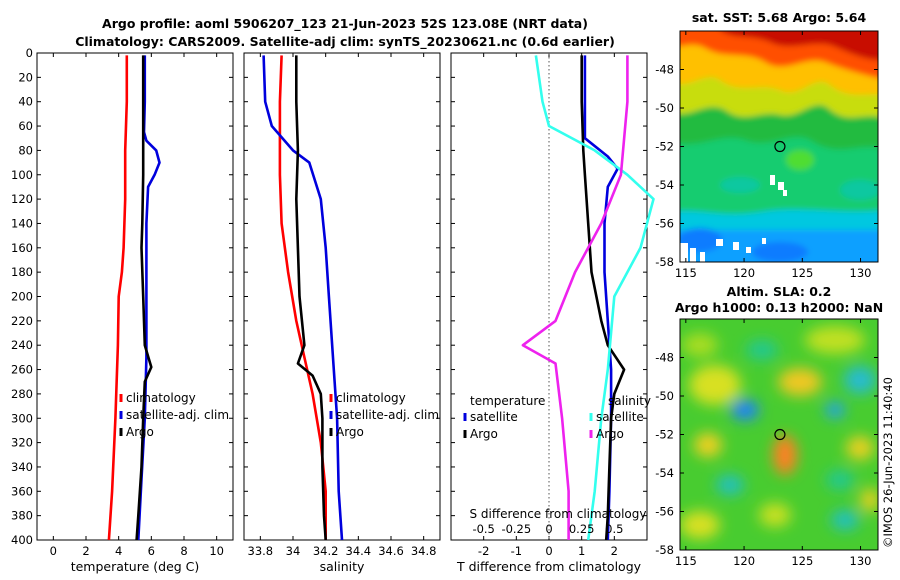  Describe the element at coordinates (25, 150) in the screenshot. I see `y-tick-label: 80` at that location.